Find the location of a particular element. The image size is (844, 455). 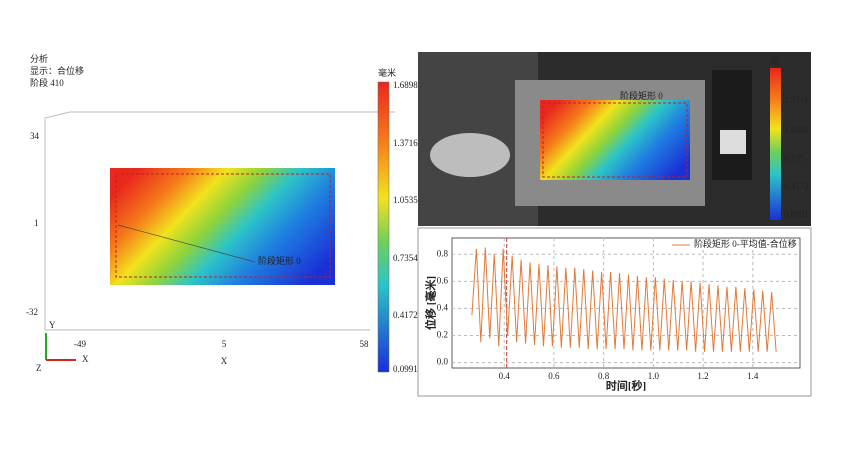

x-tick-label: 1.2 is located at coordinates (702, 376).